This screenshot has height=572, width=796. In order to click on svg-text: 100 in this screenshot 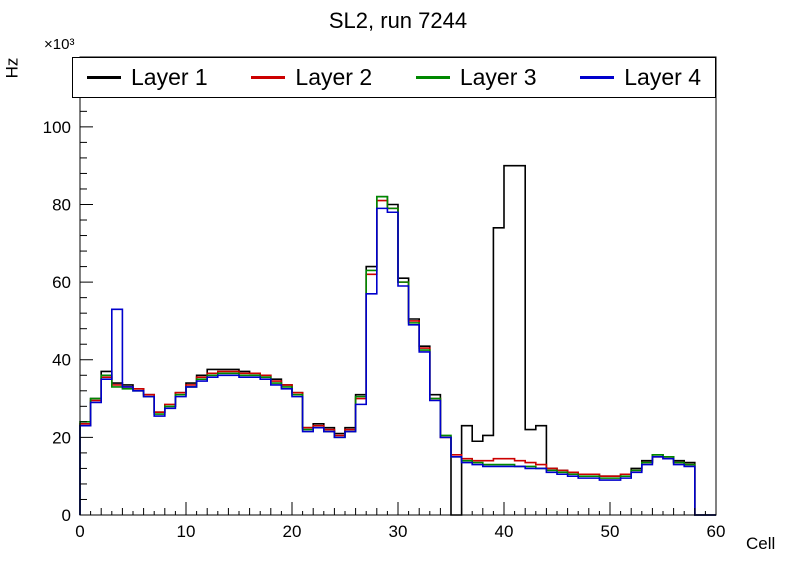, I will do `click(57, 127)`.